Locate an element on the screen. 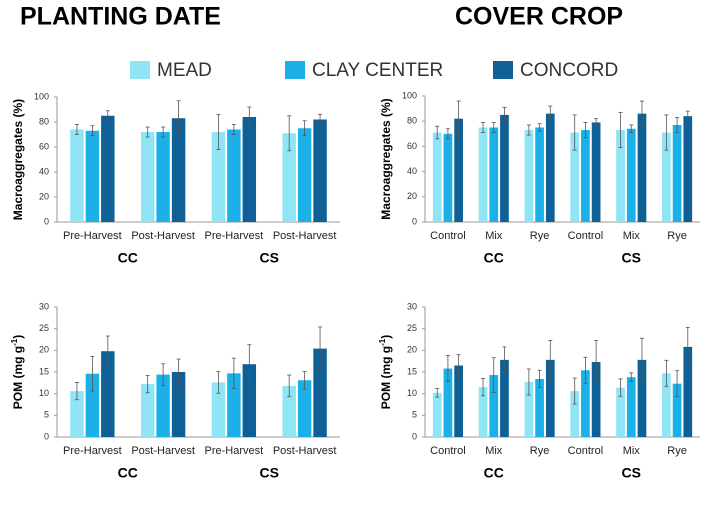  y-tick-label: 20 is located at coordinates (412, 196).